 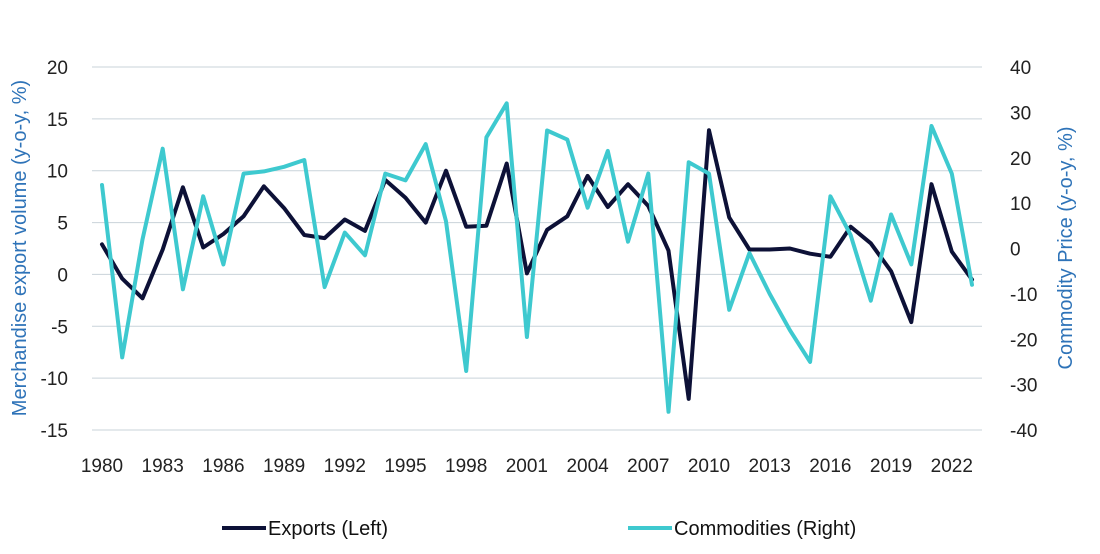 I want to click on left-tick-label: -10, so click(x=54, y=379).